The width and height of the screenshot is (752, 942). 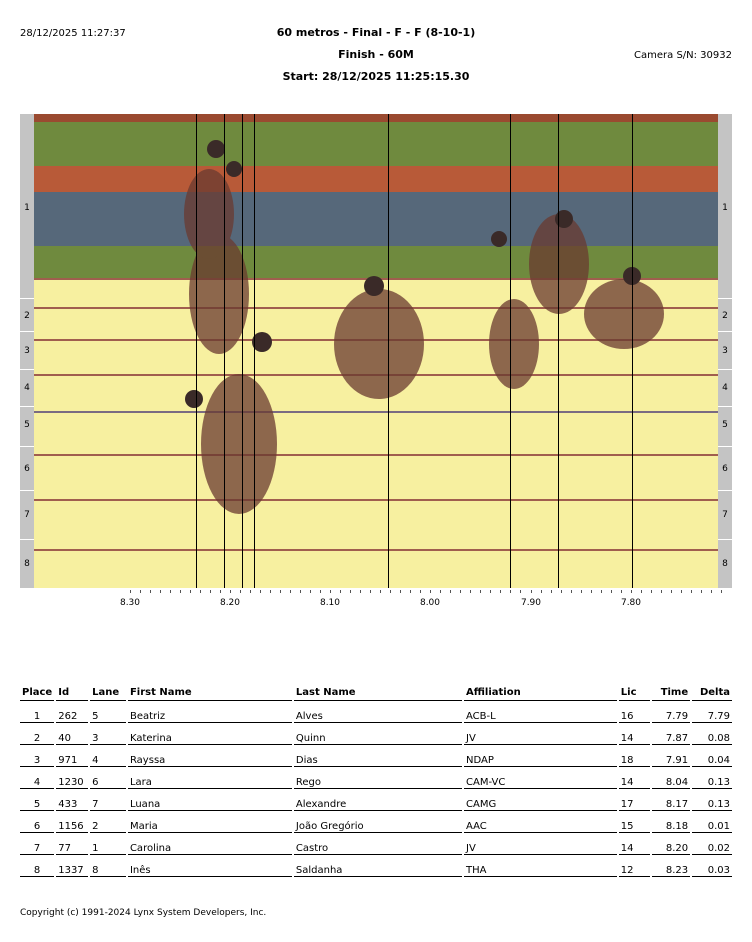 I want to click on table-cell: 0.13, so click(x=712, y=800).